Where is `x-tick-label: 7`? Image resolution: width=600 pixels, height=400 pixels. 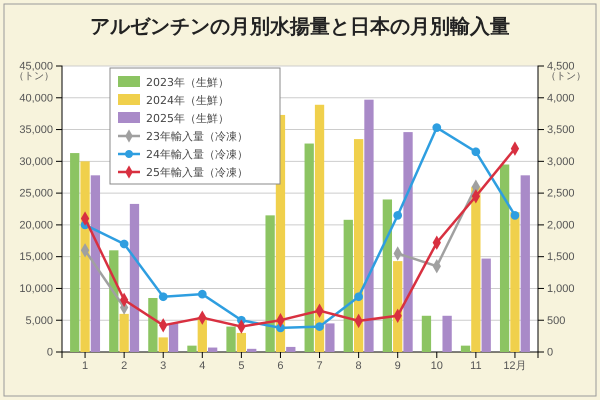 x-tick-label: 7 is located at coordinates (319, 366).